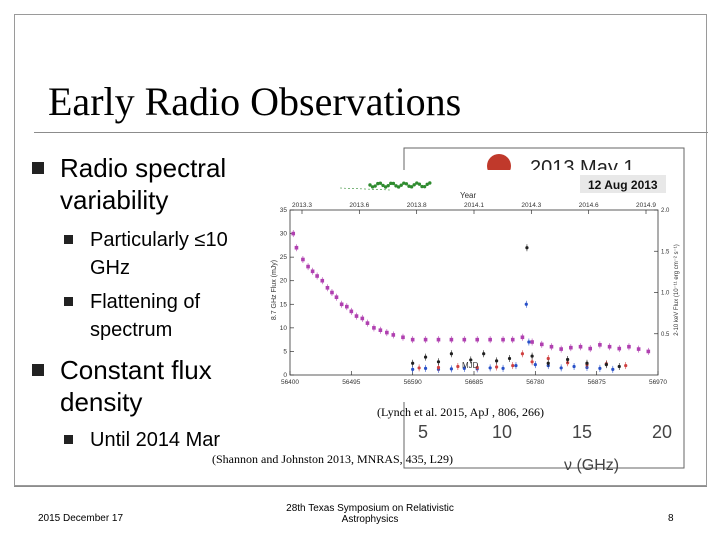 The height and width of the screenshot is (540, 720). What do you see at coordinates (677, 290) in the screenshot?
I see `right-axis-label: 2-10 keV Flux (10⁻¹¹ erg cm⁻² s⁻¹)` at bounding box center [677, 290].